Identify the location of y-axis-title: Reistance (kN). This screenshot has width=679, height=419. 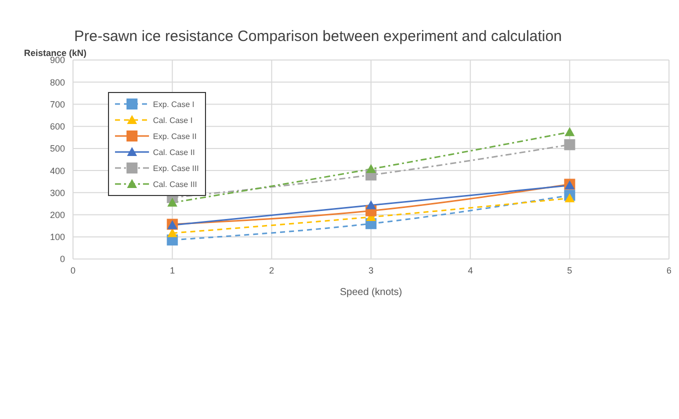
(55, 53).